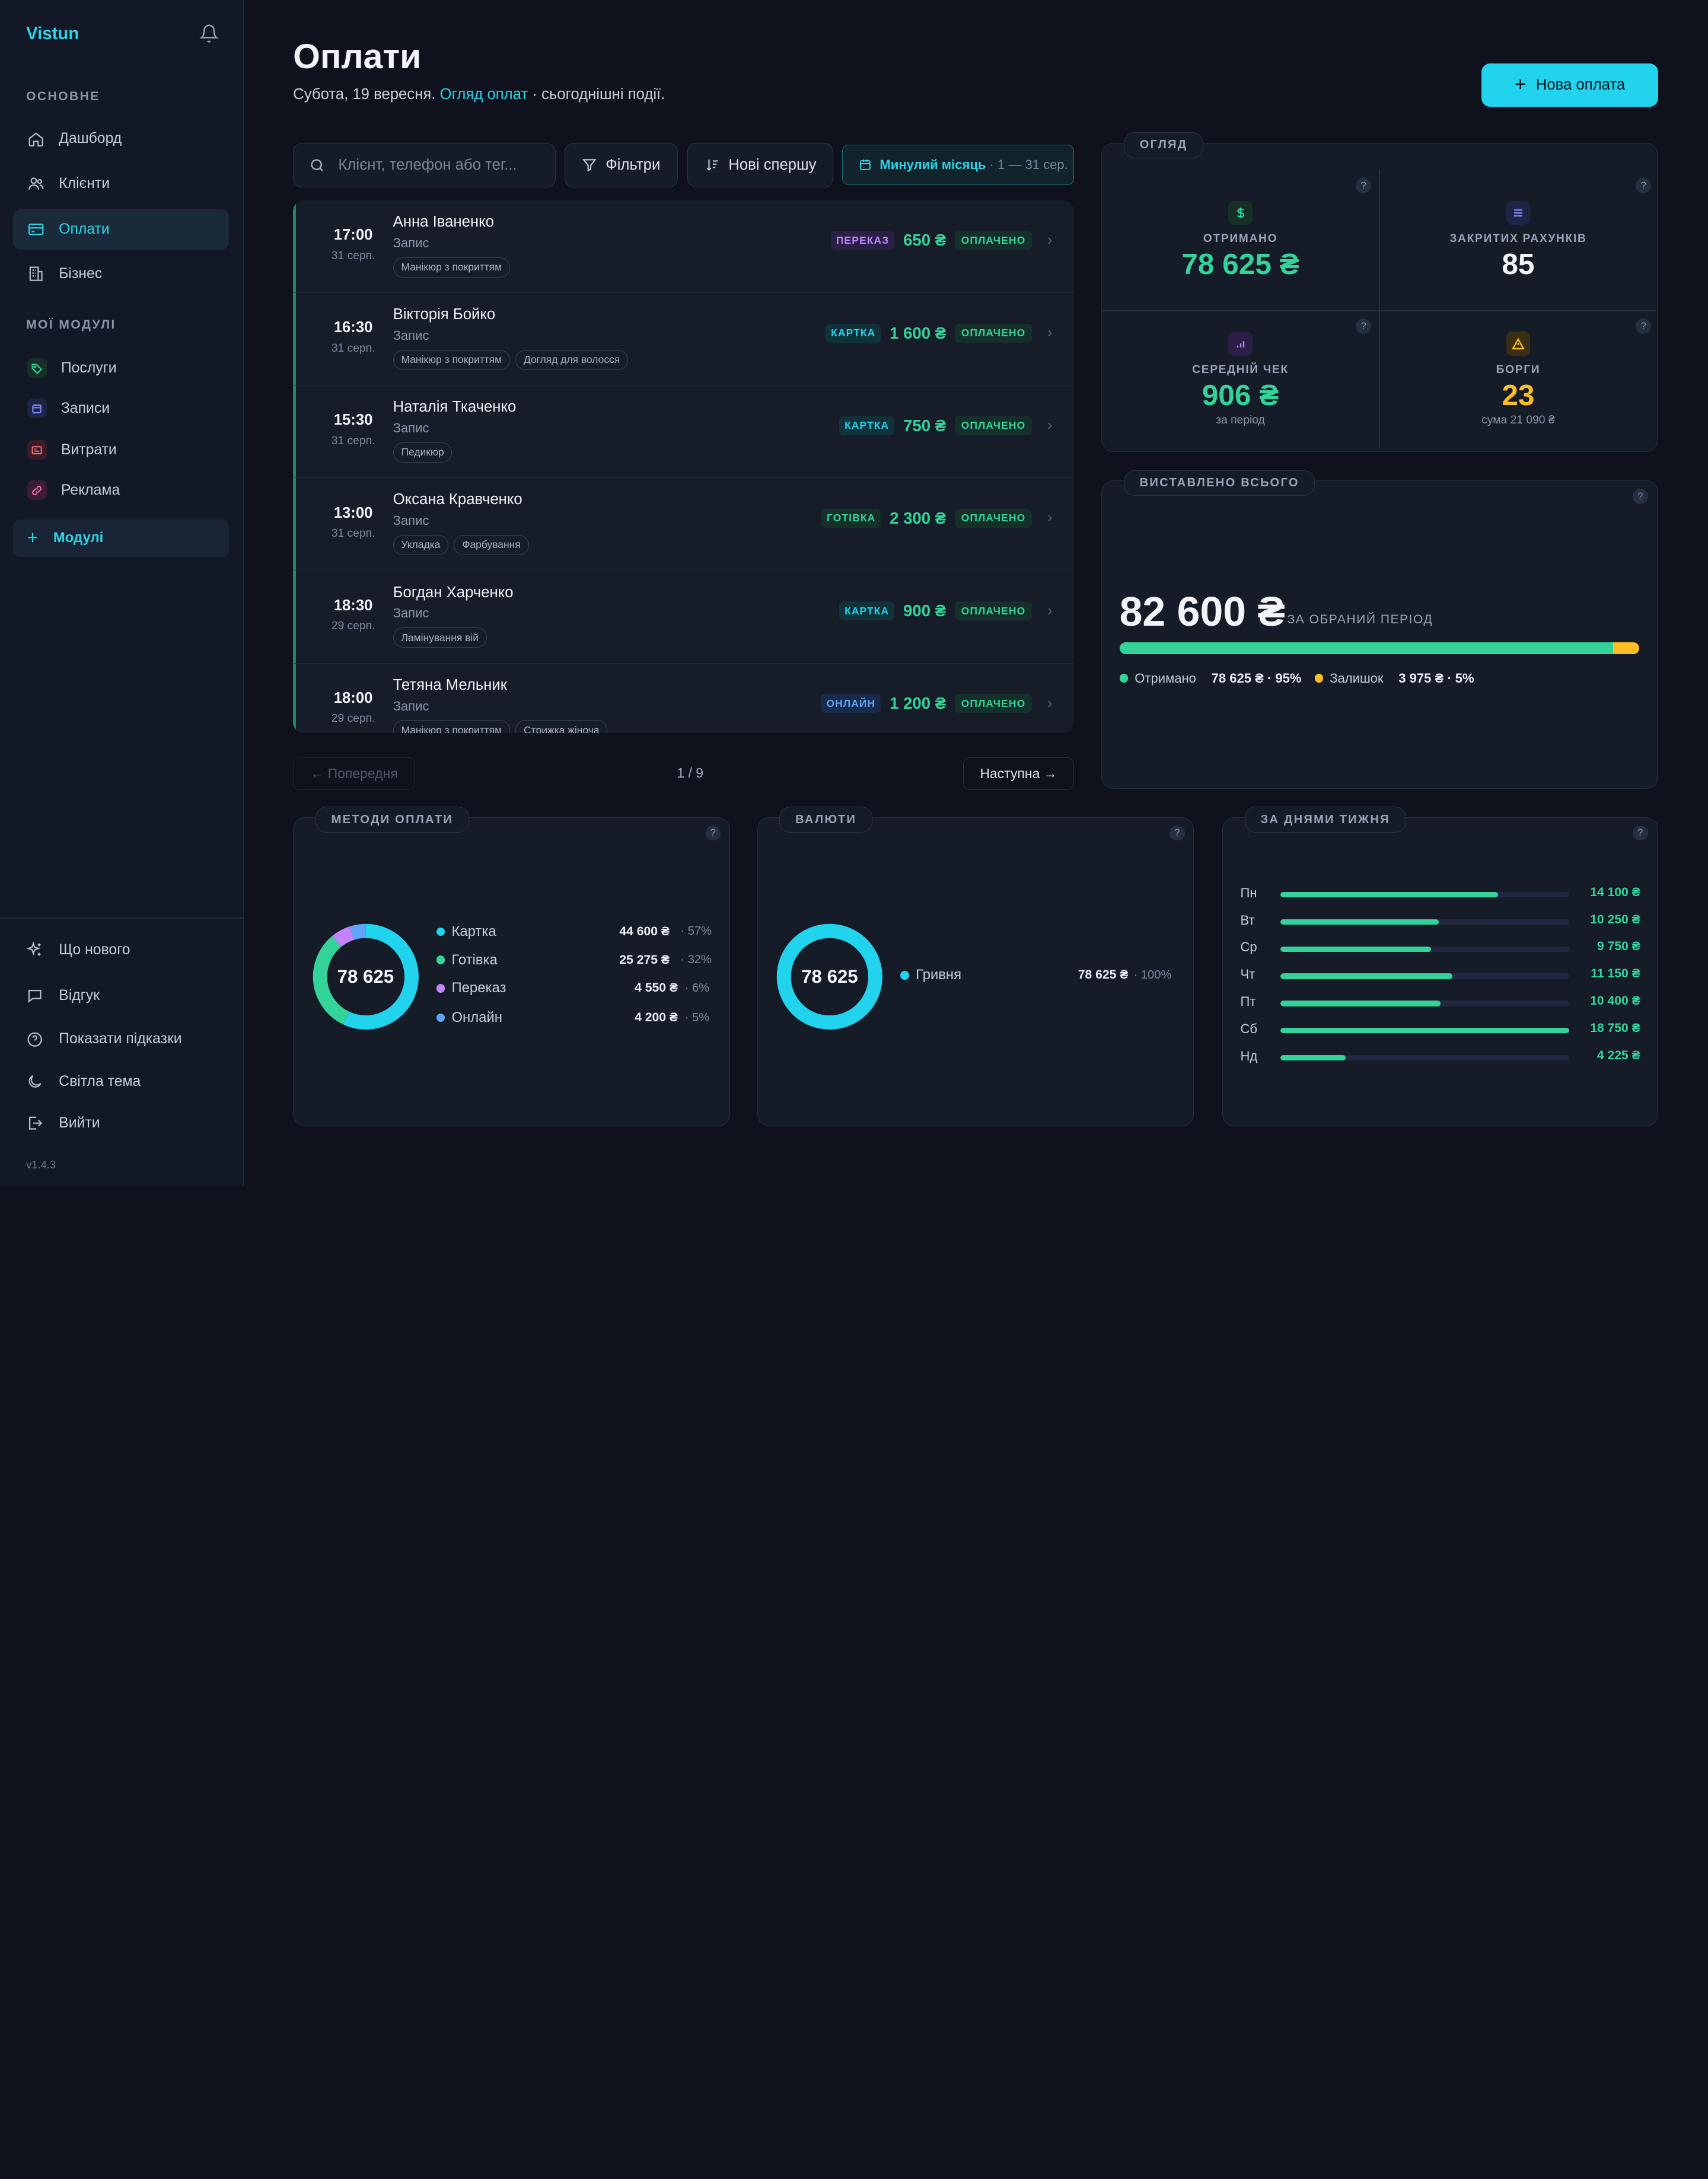 The width and height of the screenshot is (1708, 2179). I want to click on module-item-expenses: Витрати, so click(121, 449).